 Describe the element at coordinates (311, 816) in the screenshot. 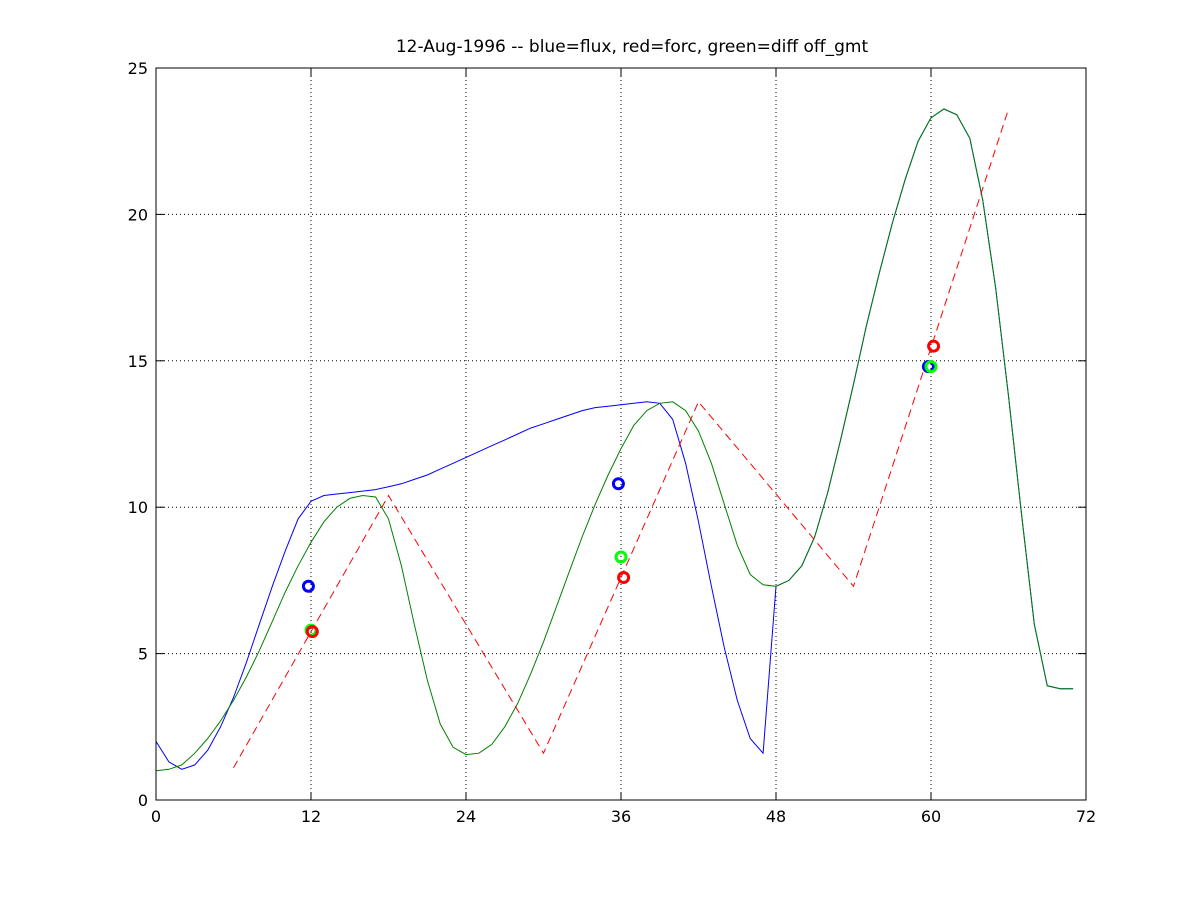

I see `x-tick-label: 12` at that location.